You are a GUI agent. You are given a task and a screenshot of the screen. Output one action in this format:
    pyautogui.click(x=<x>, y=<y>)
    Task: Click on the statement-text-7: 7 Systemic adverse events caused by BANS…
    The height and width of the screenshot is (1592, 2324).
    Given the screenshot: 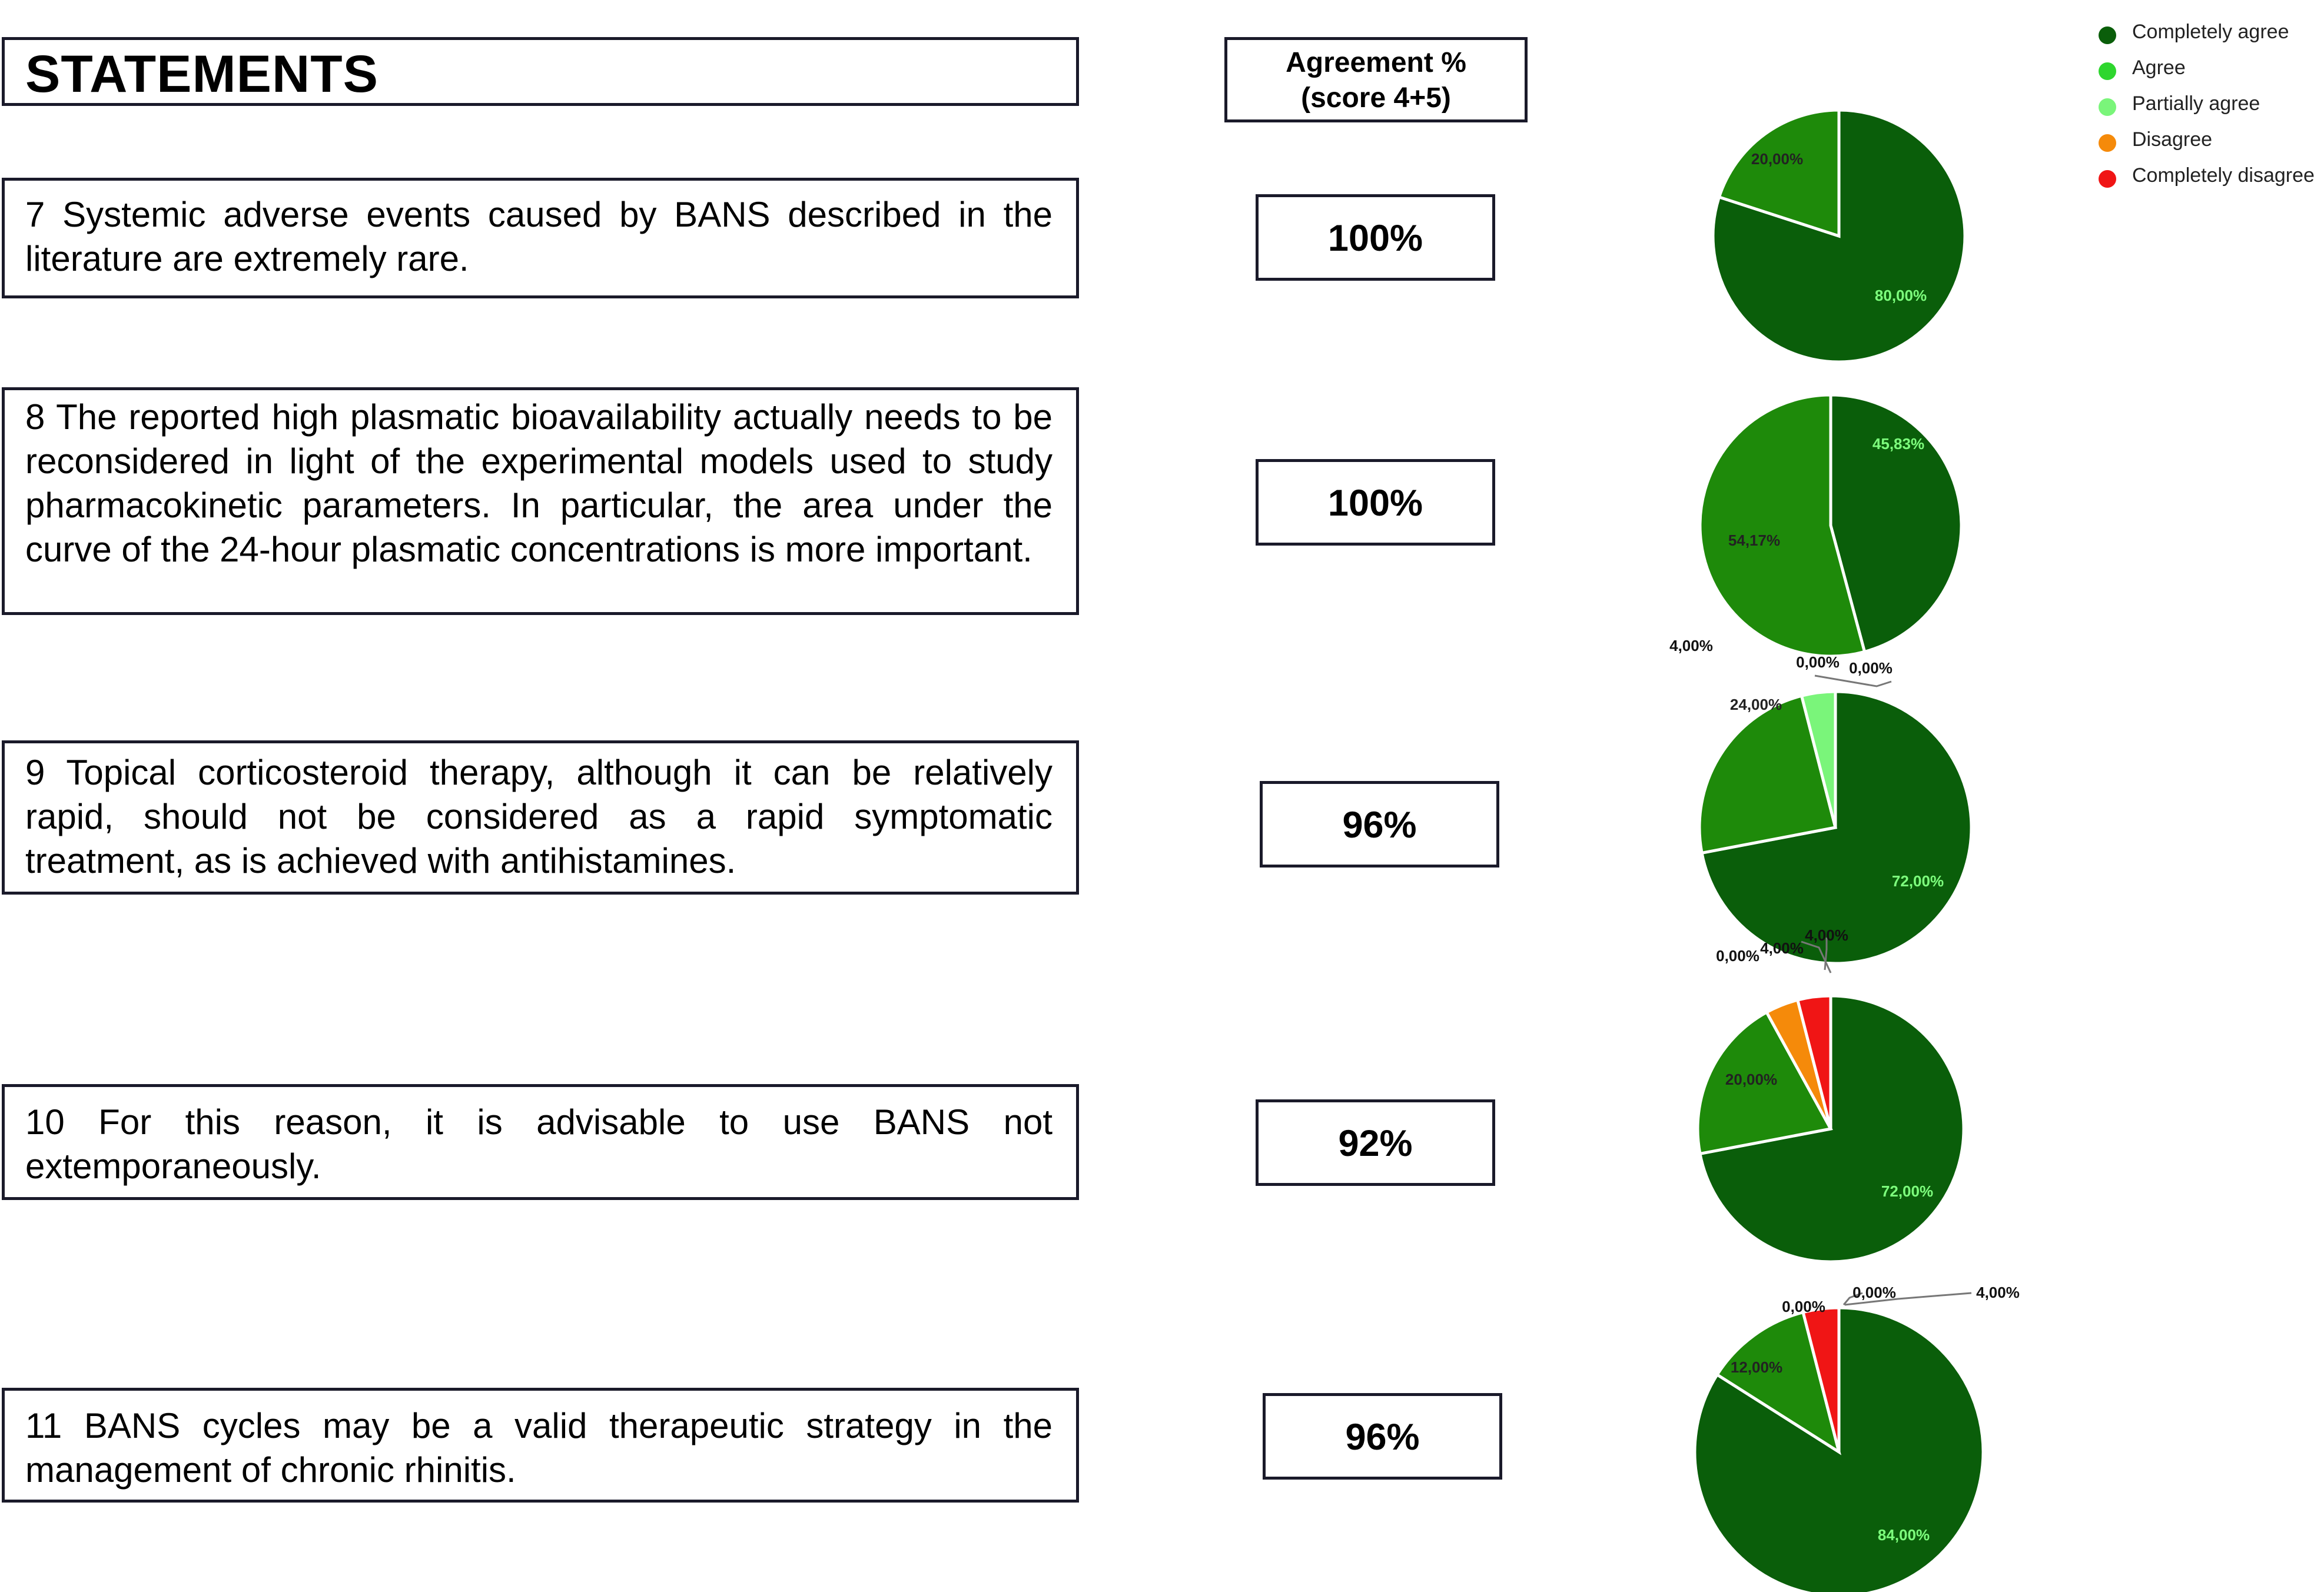 What is the action you would take?
    pyautogui.click(x=539, y=236)
    